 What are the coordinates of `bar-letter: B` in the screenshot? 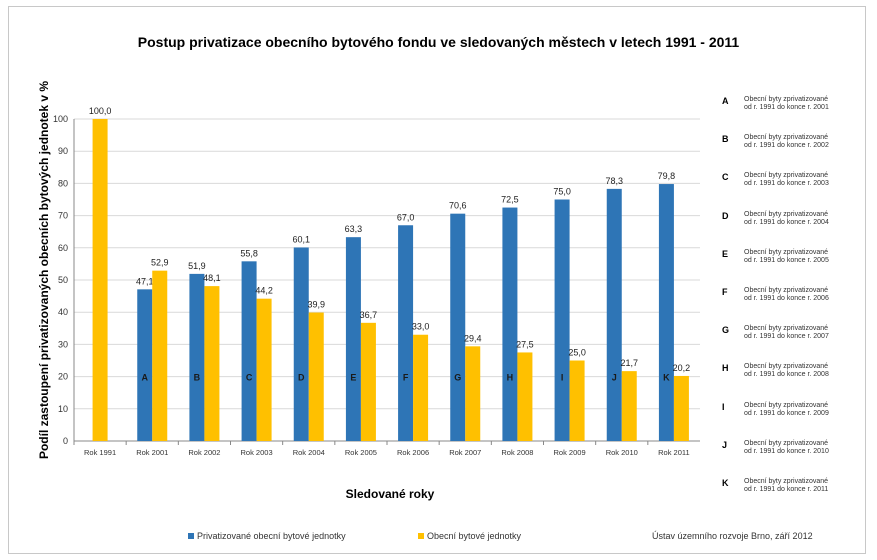 It's located at (197, 378).